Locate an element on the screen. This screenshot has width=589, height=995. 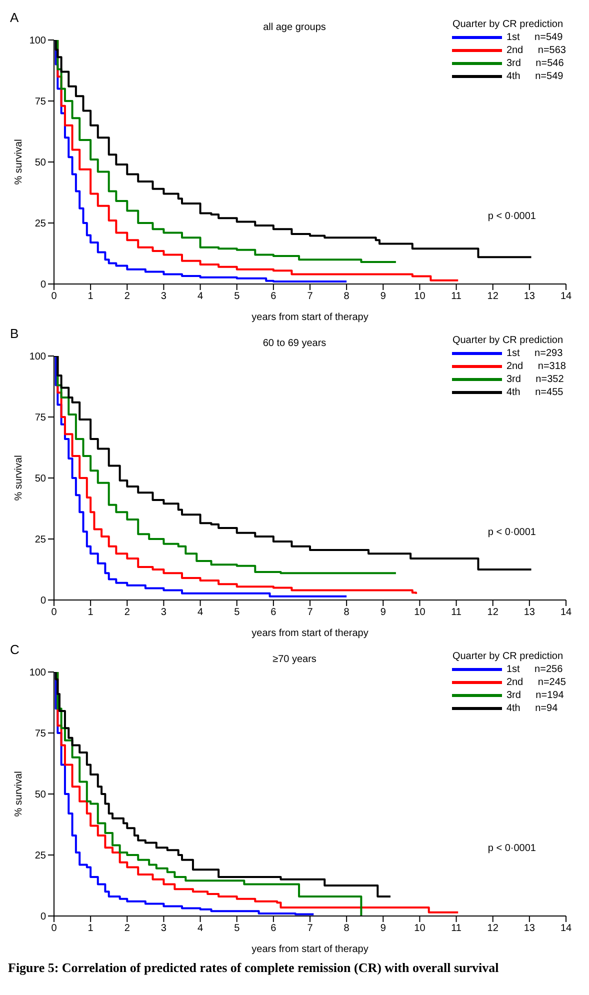
legend-label: 4th n=549 is located at coordinates (535, 76).